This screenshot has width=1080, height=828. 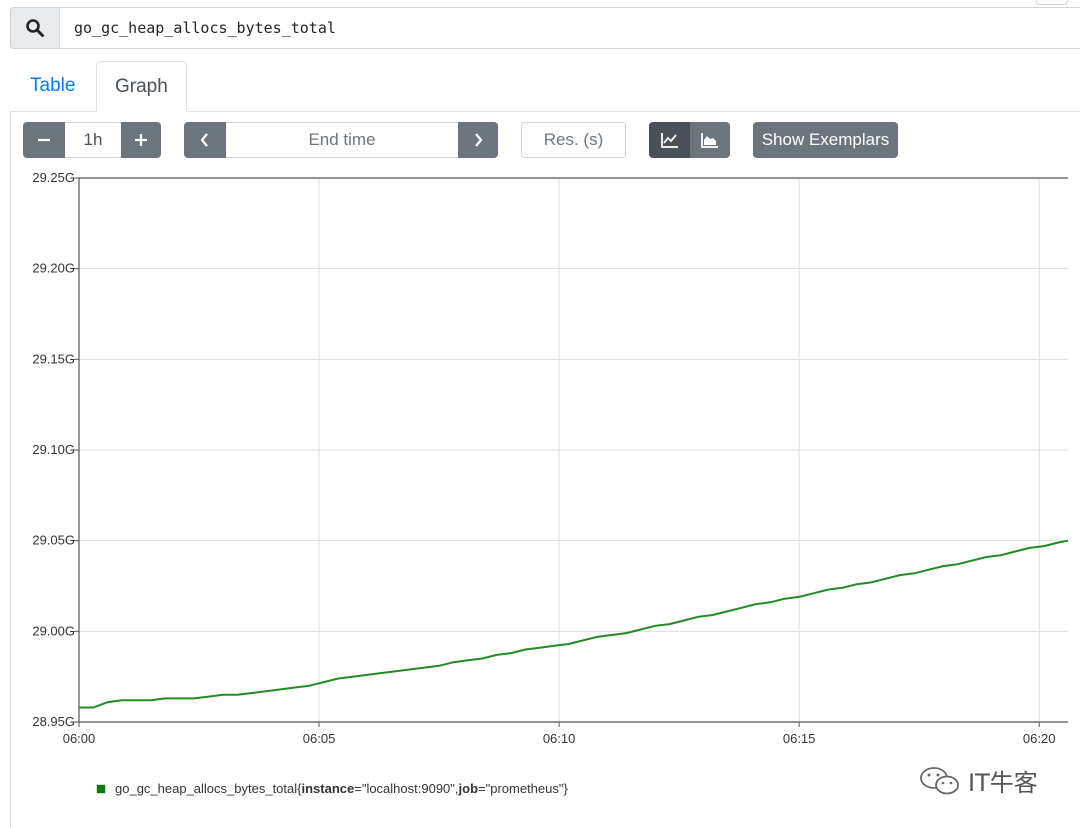 I want to click on resolution-input: Res. (s), so click(x=573, y=140).